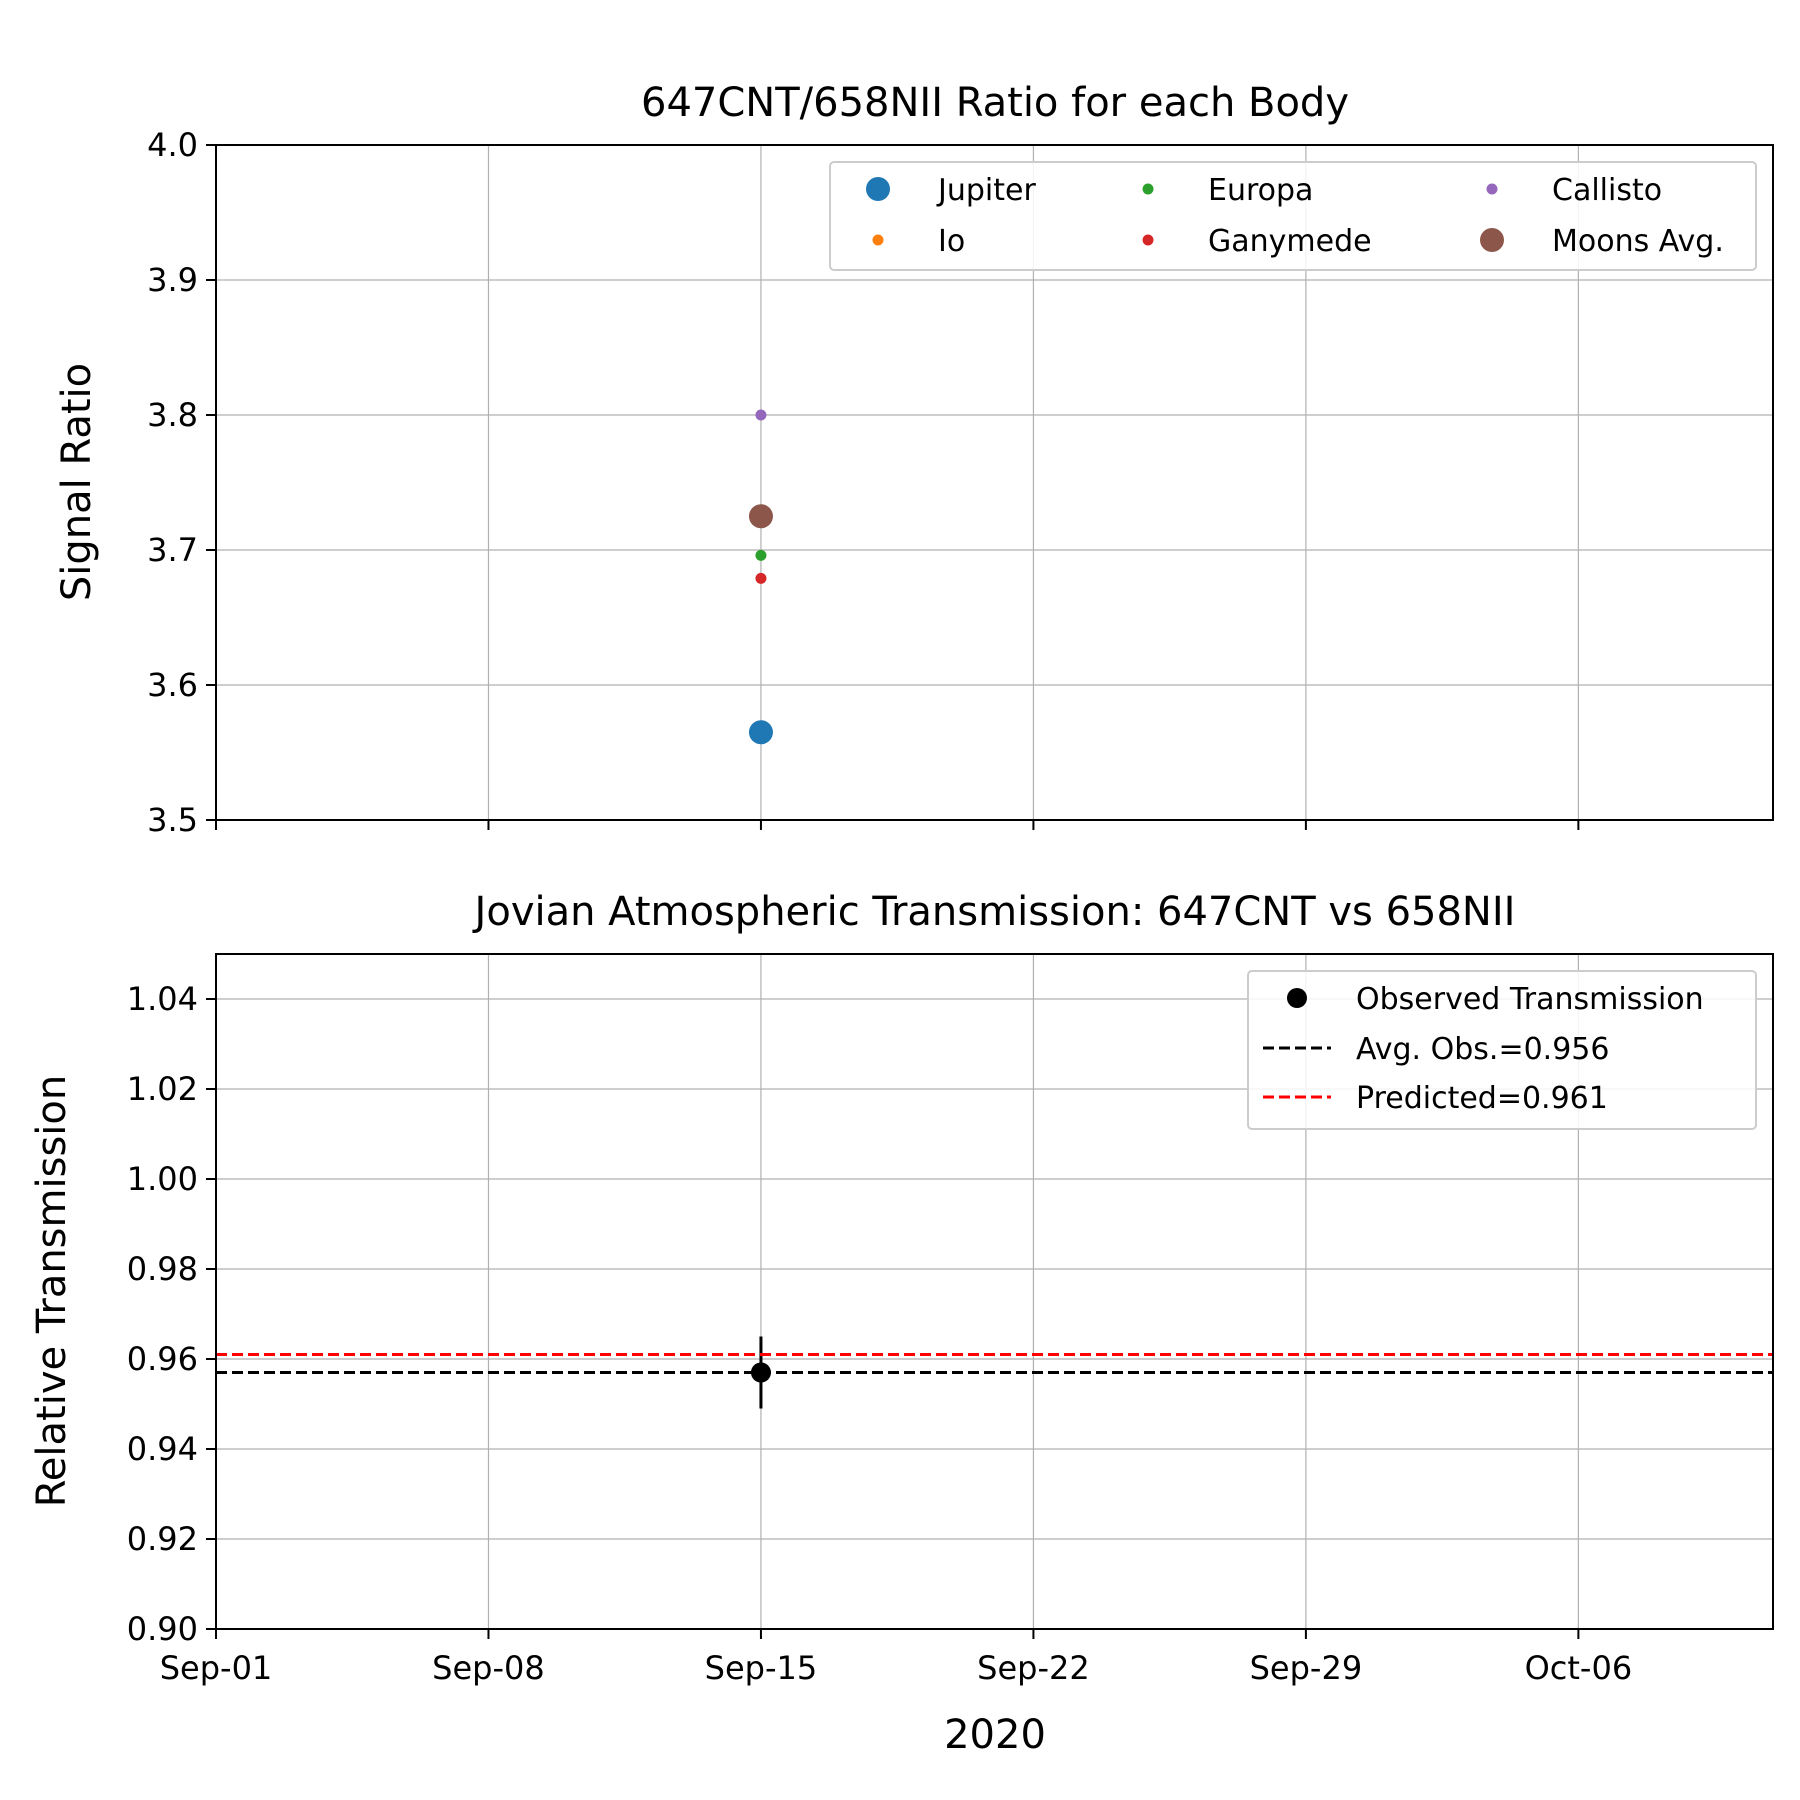 Image resolution: width=1800 pixels, height=1800 pixels. What do you see at coordinates (162, 999) in the screenshot?
I see `y-tick-label: 1.04` at bounding box center [162, 999].